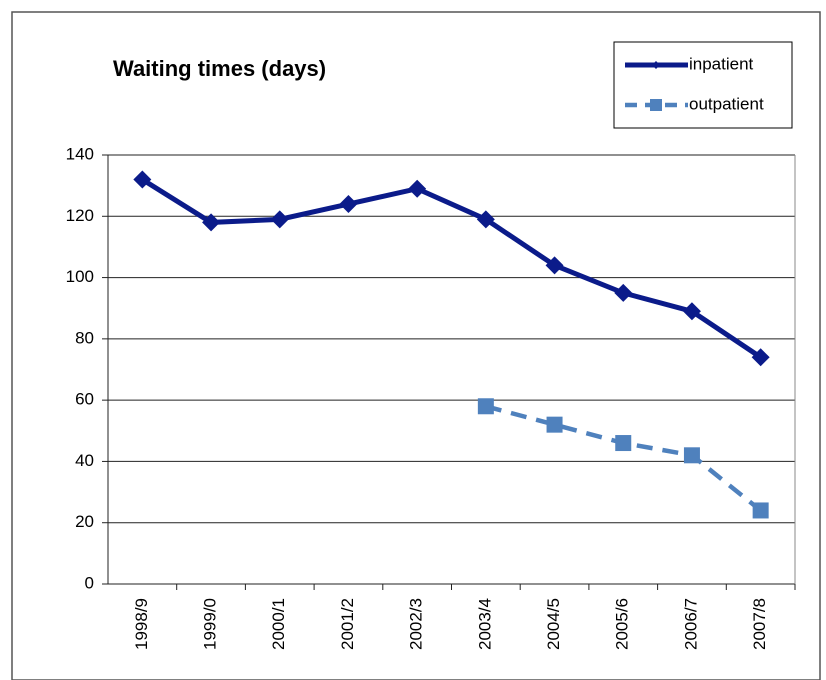  I want to click on y-tick-label: 80, so click(84, 337).